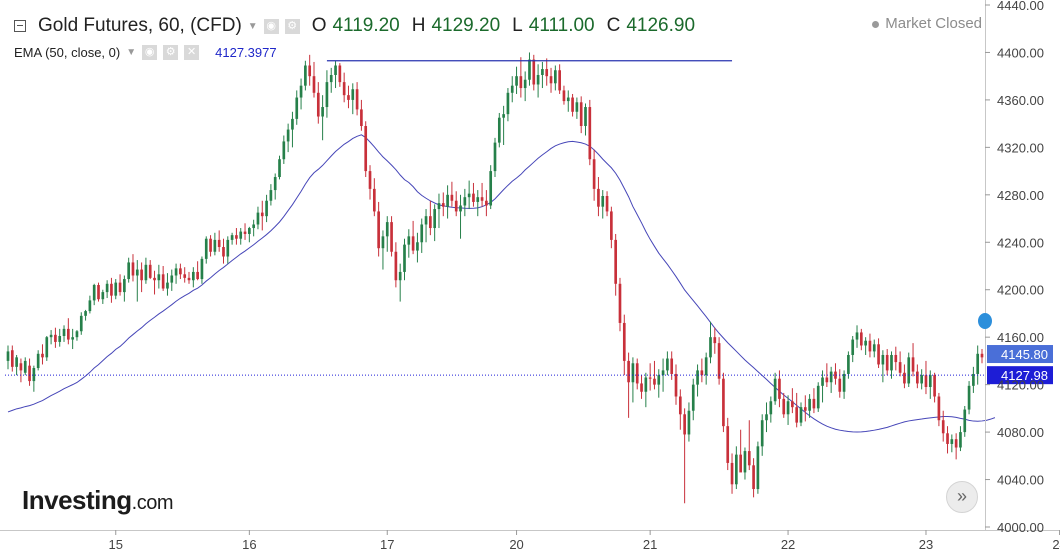 This screenshot has width=1060, height=553. Describe the element at coordinates (140, 25) in the screenshot. I see `symbol-title: Gold Futures, 60, (CFD)` at that location.